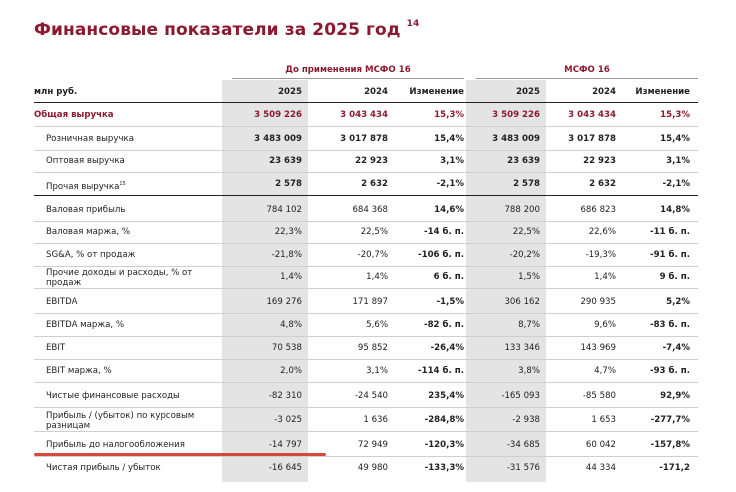 Image resolution: width=736 pixels, height=492 pixels. What do you see at coordinates (602, 184) in the screenshot?
I see `row-cell: 2 632` at bounding box center [602, 184].